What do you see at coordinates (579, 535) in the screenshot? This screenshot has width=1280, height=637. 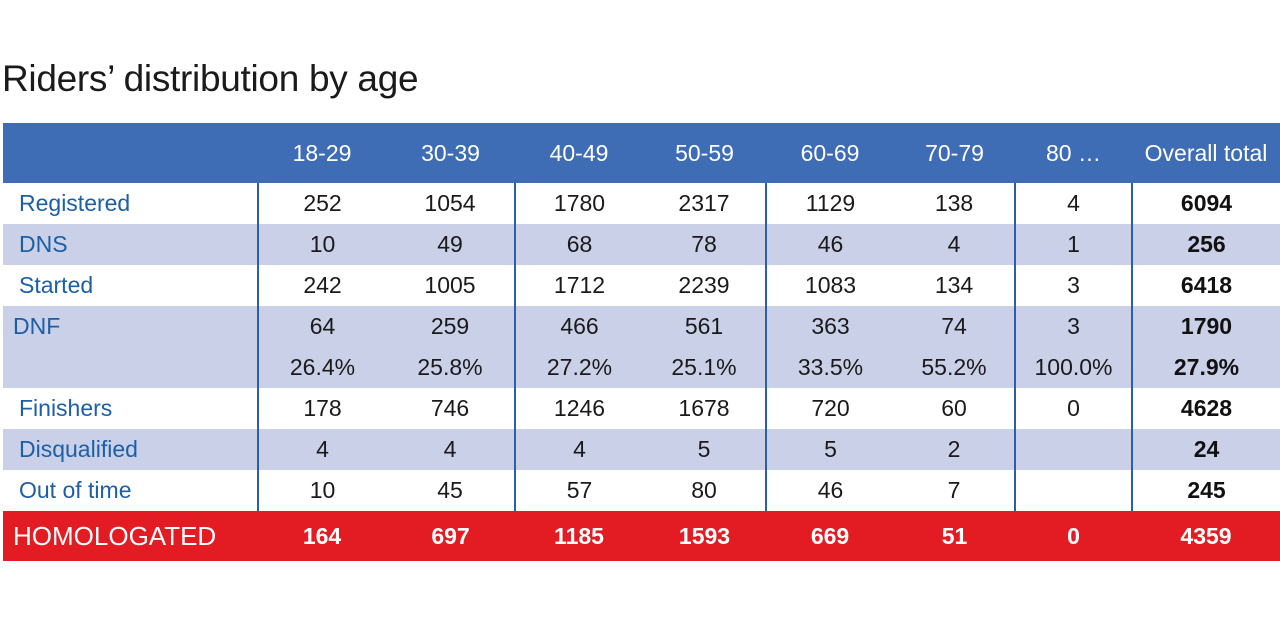 I see `homologated-cell: 1185` at bounding box center [579, 535].